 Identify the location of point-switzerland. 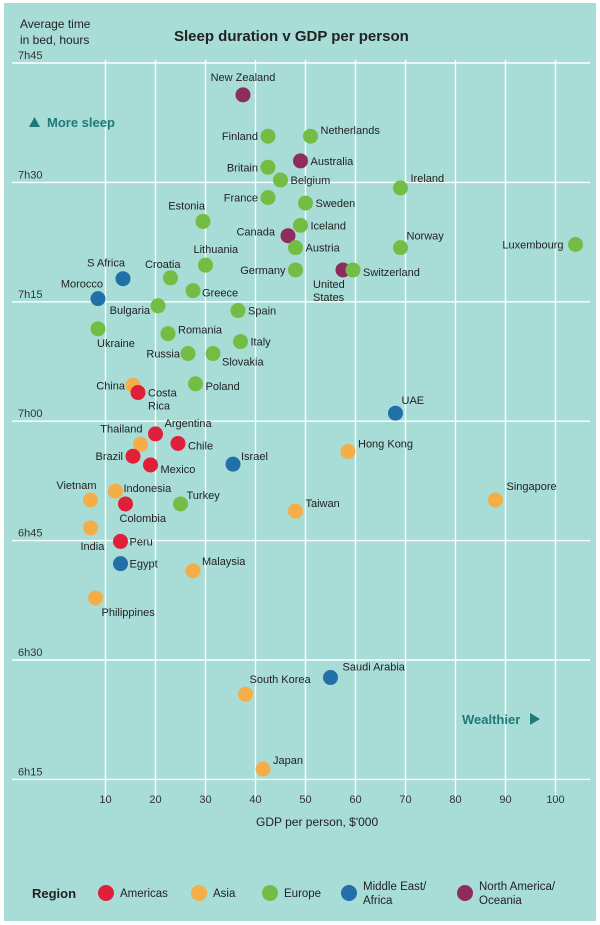
(353, 270).